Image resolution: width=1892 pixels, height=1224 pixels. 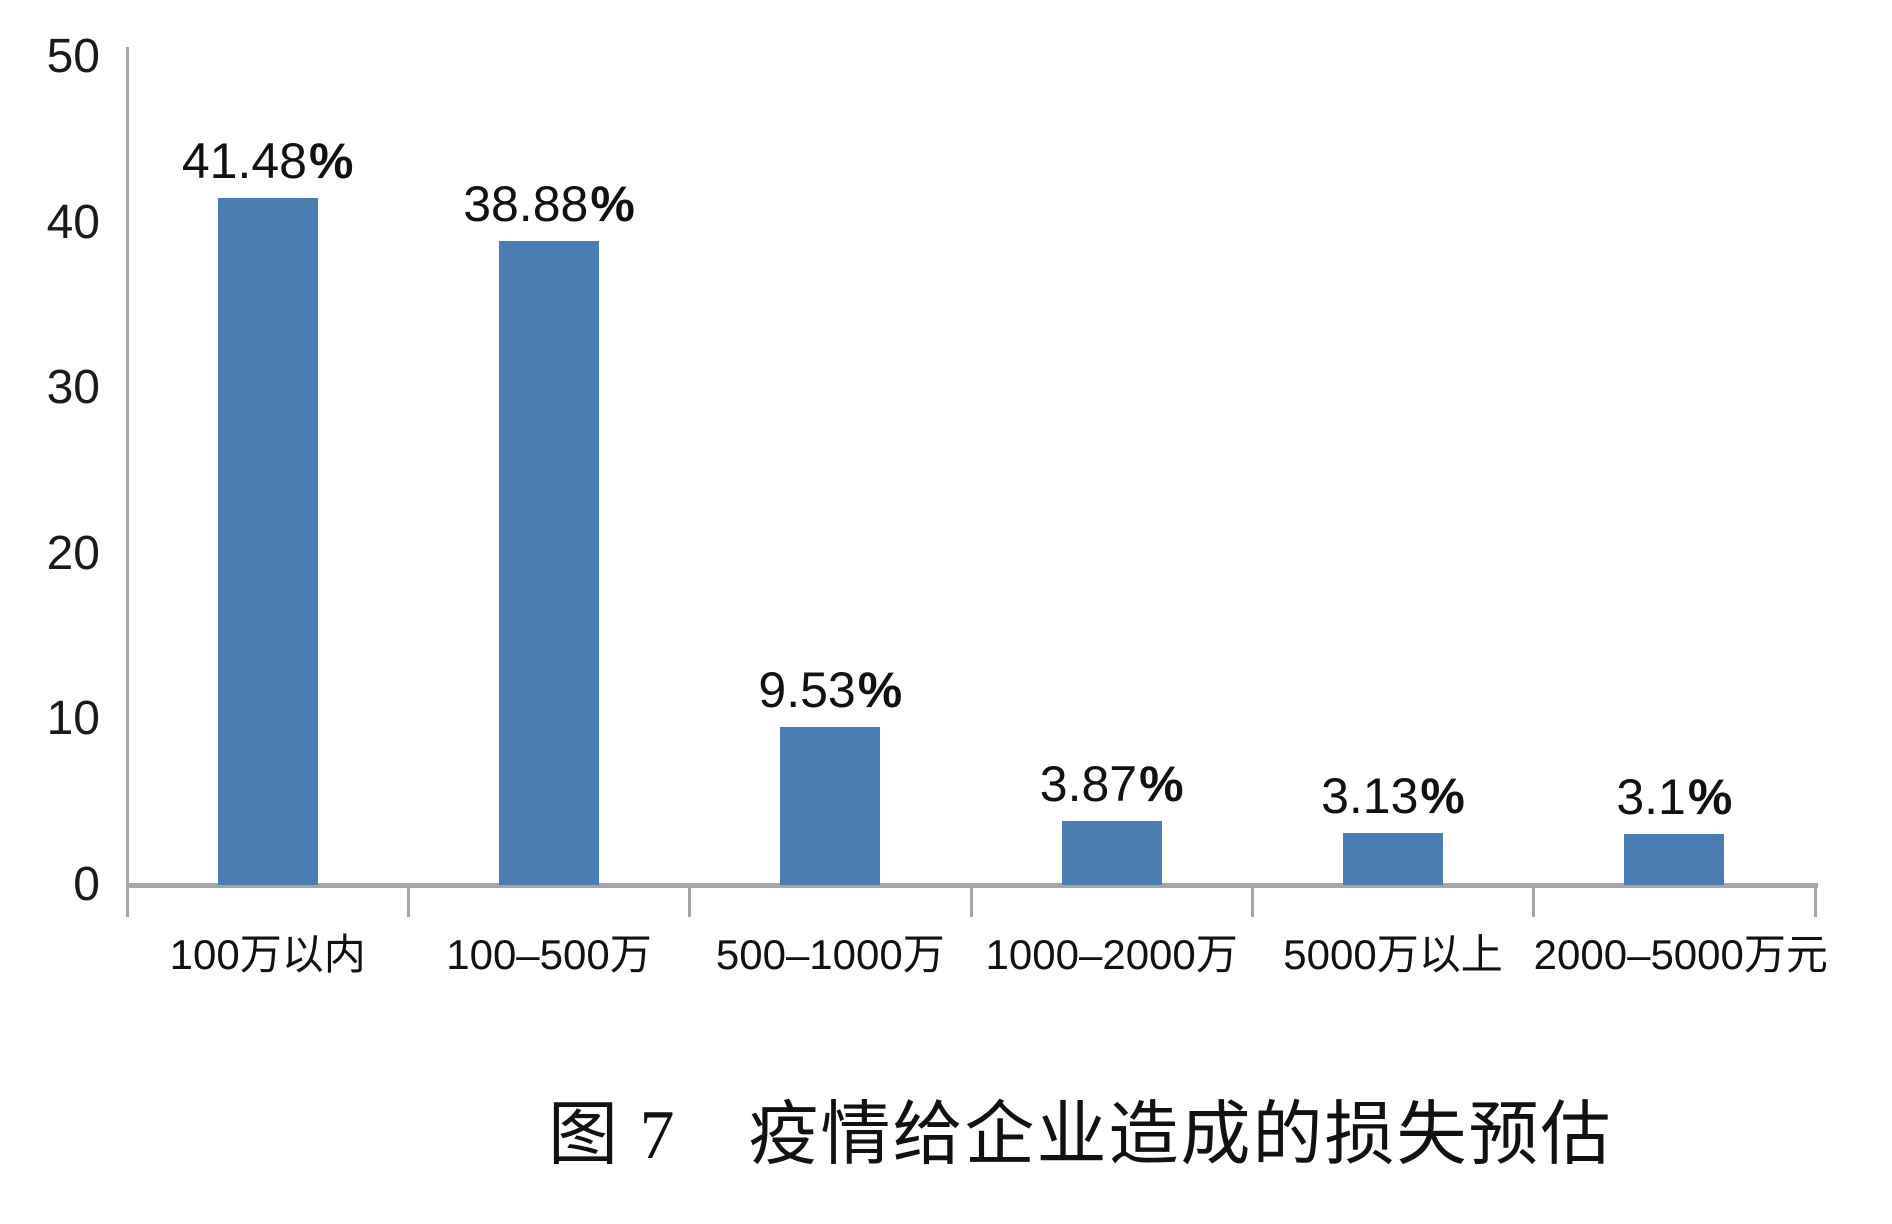 What do you see at coordinates (127, 467) in the screenshot?
I see `y-axis-line` at bounding box center [127, 467].